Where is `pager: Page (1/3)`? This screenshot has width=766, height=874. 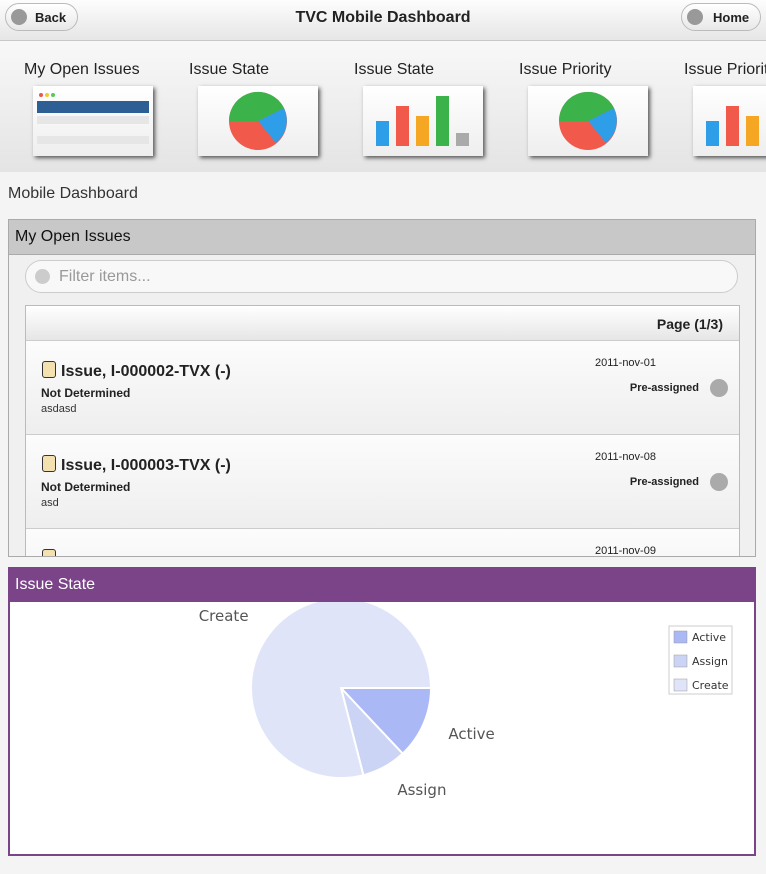 pager: Page (1/3) is located at coordinates (689, 324).